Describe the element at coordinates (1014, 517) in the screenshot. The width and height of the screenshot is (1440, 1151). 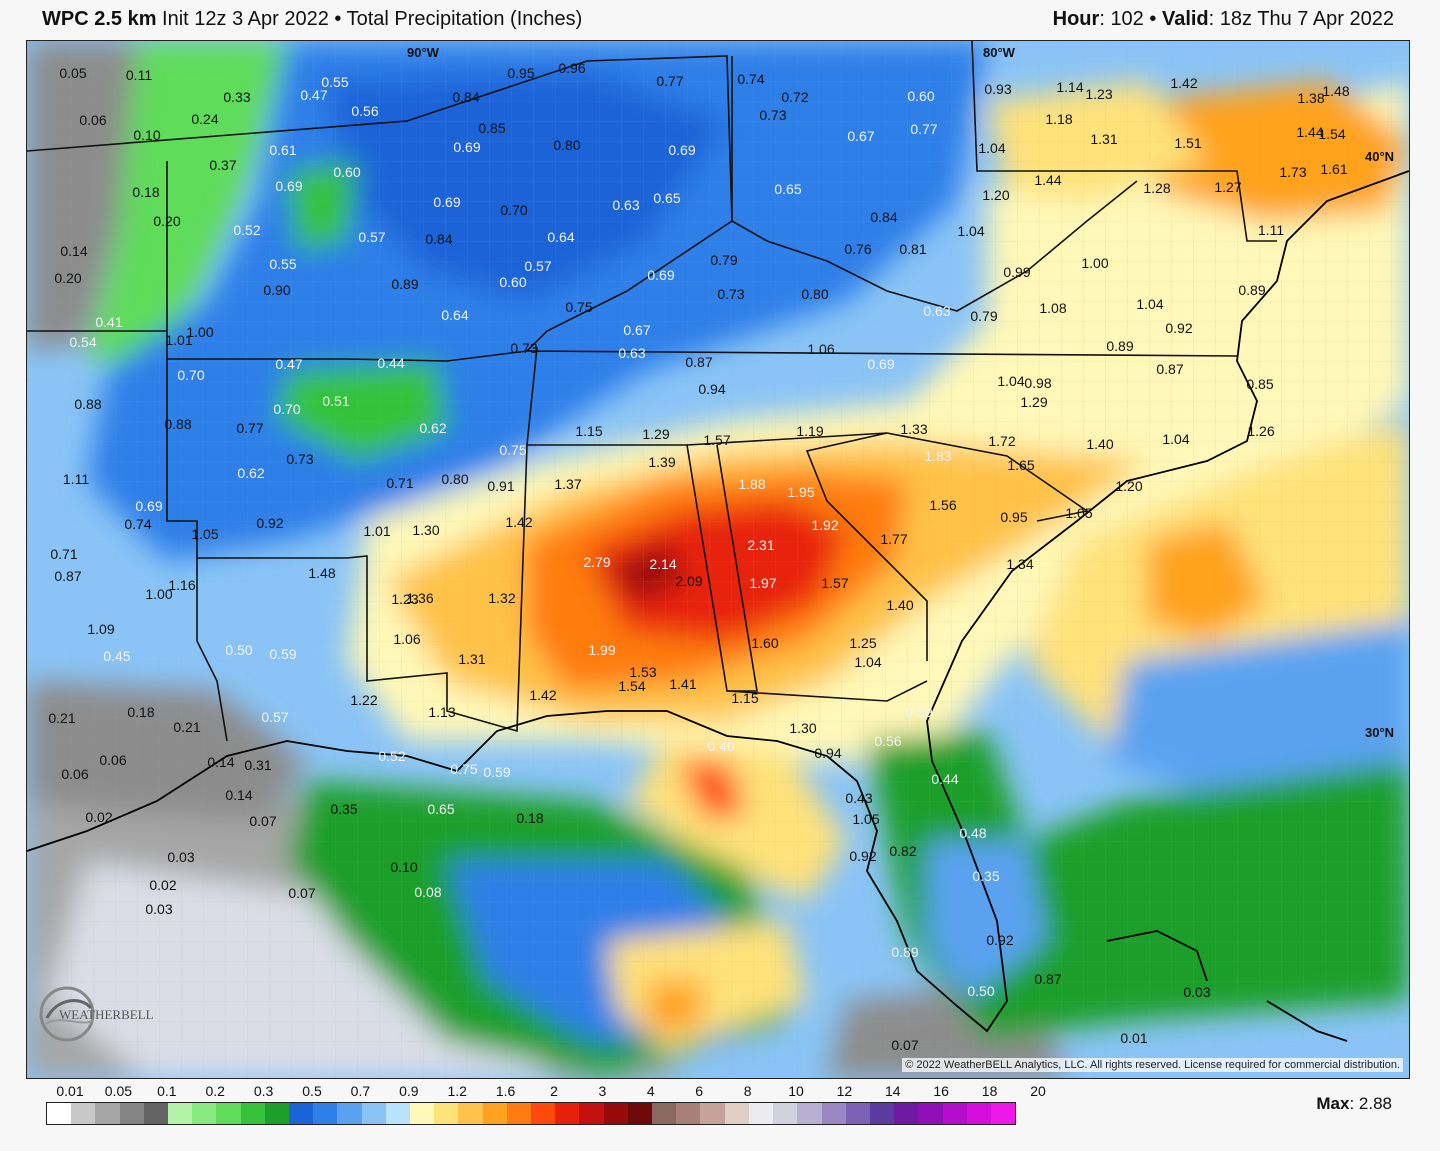
I see `precip-value-label: 0.95` at that location.